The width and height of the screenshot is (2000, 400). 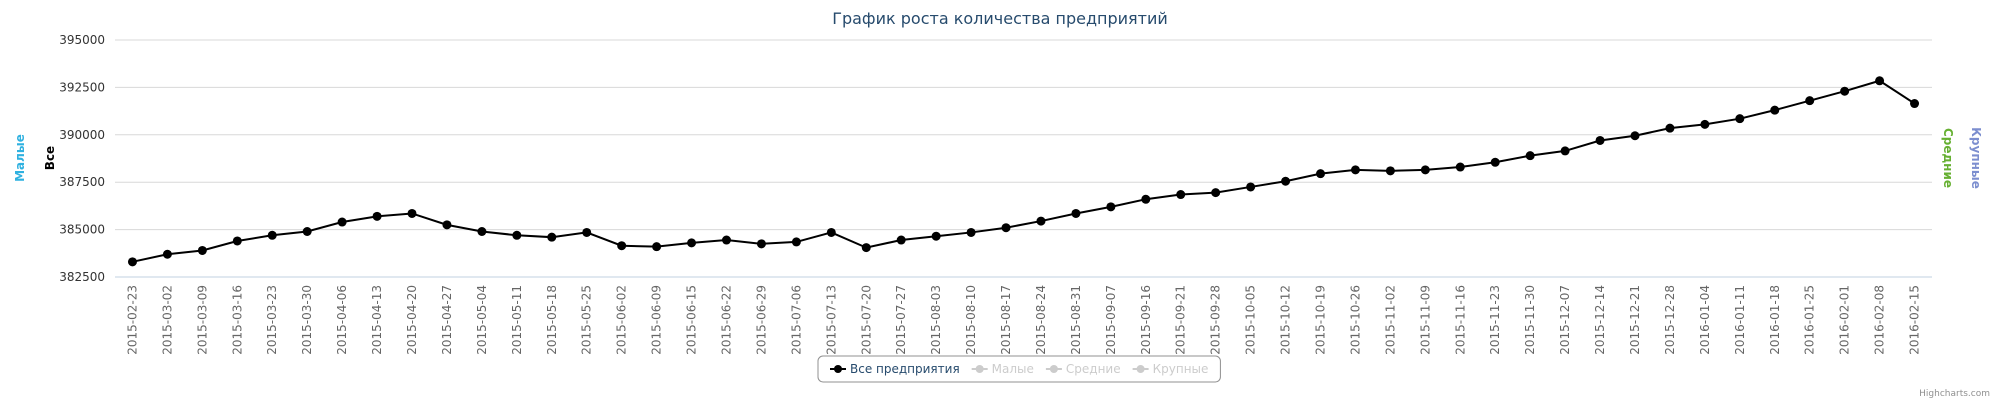 I want to click on x-tick-label: 2016-01-04, so click(x=1705, y=320).